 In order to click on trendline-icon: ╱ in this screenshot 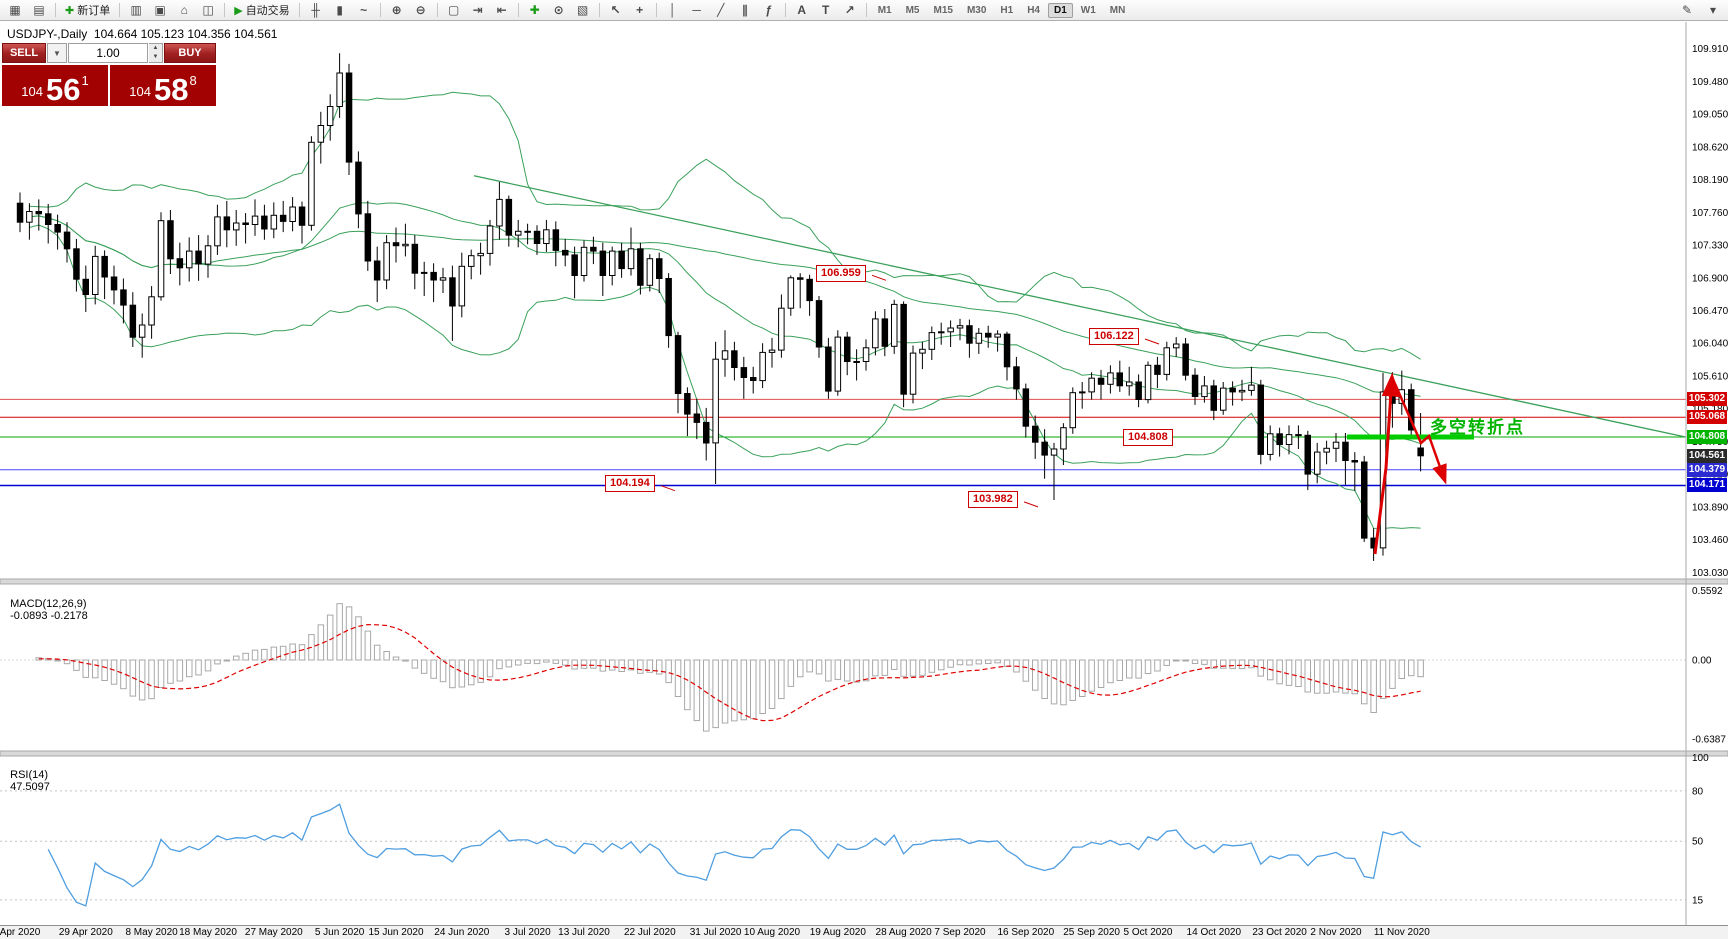, I will do `click(721, 10)`.